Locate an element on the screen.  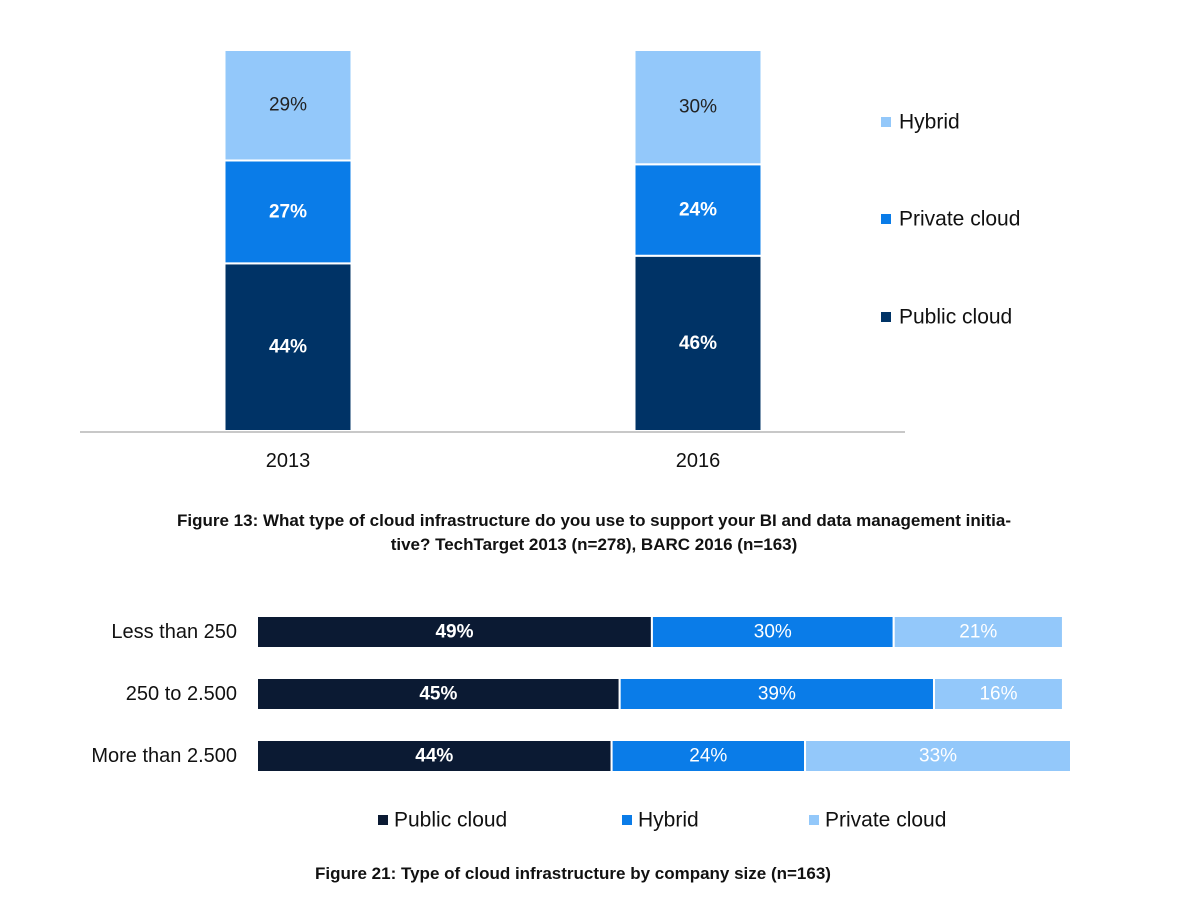
data-label-public-cloud-2013: 44% is located at coordinates (288, 347).